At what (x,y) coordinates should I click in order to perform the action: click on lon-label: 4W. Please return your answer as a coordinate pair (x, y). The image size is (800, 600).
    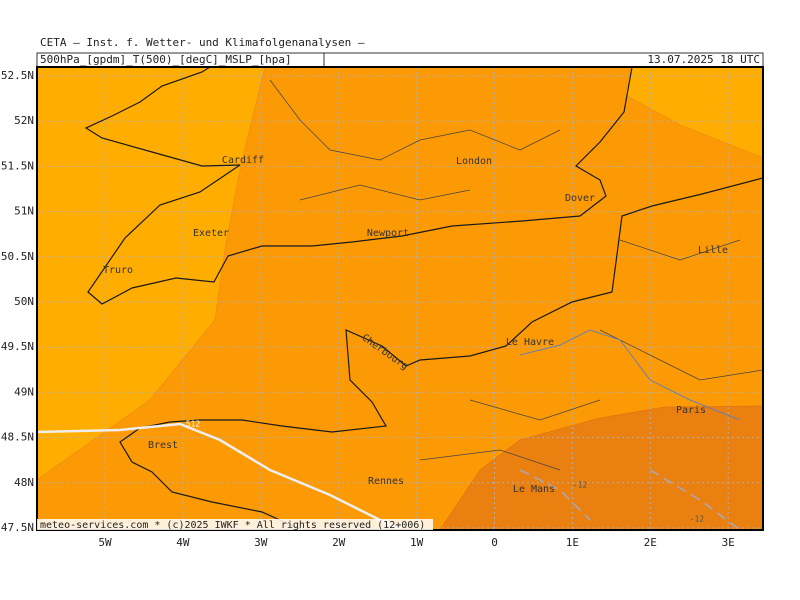
    Looking at the image, I should click on (183, 542).